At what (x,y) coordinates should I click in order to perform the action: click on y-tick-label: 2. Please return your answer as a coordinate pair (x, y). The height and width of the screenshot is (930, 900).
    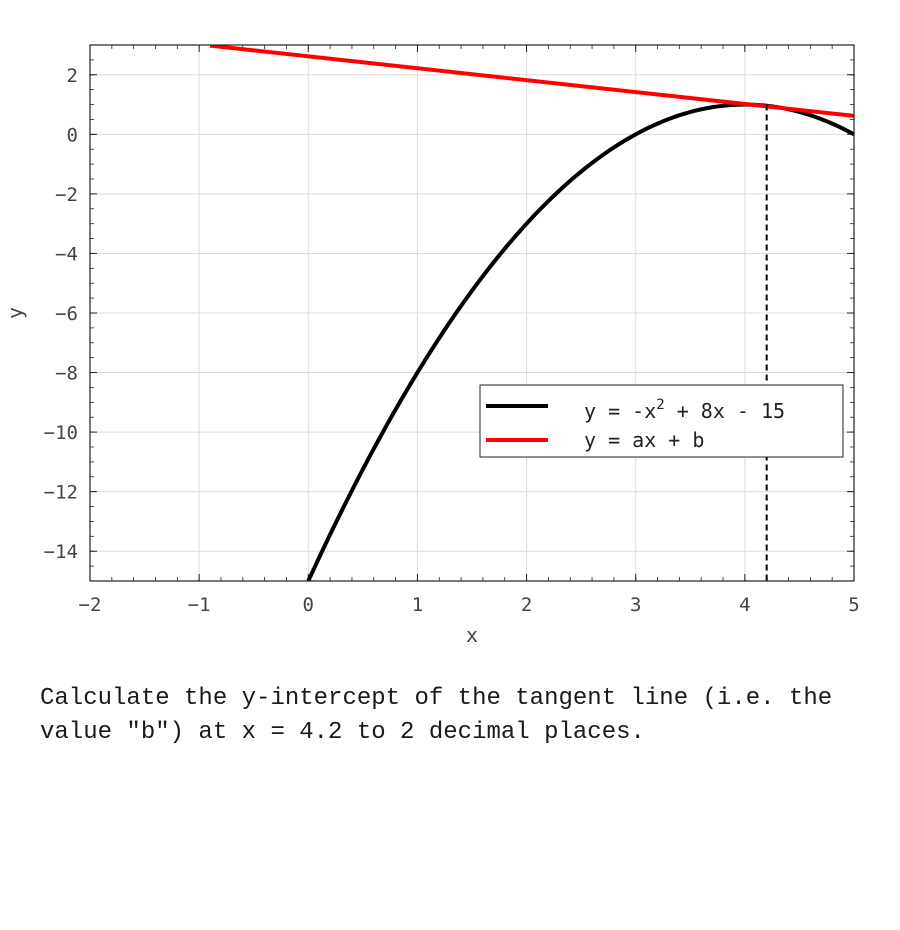
    Looking at the image, I should click on (72, 76).